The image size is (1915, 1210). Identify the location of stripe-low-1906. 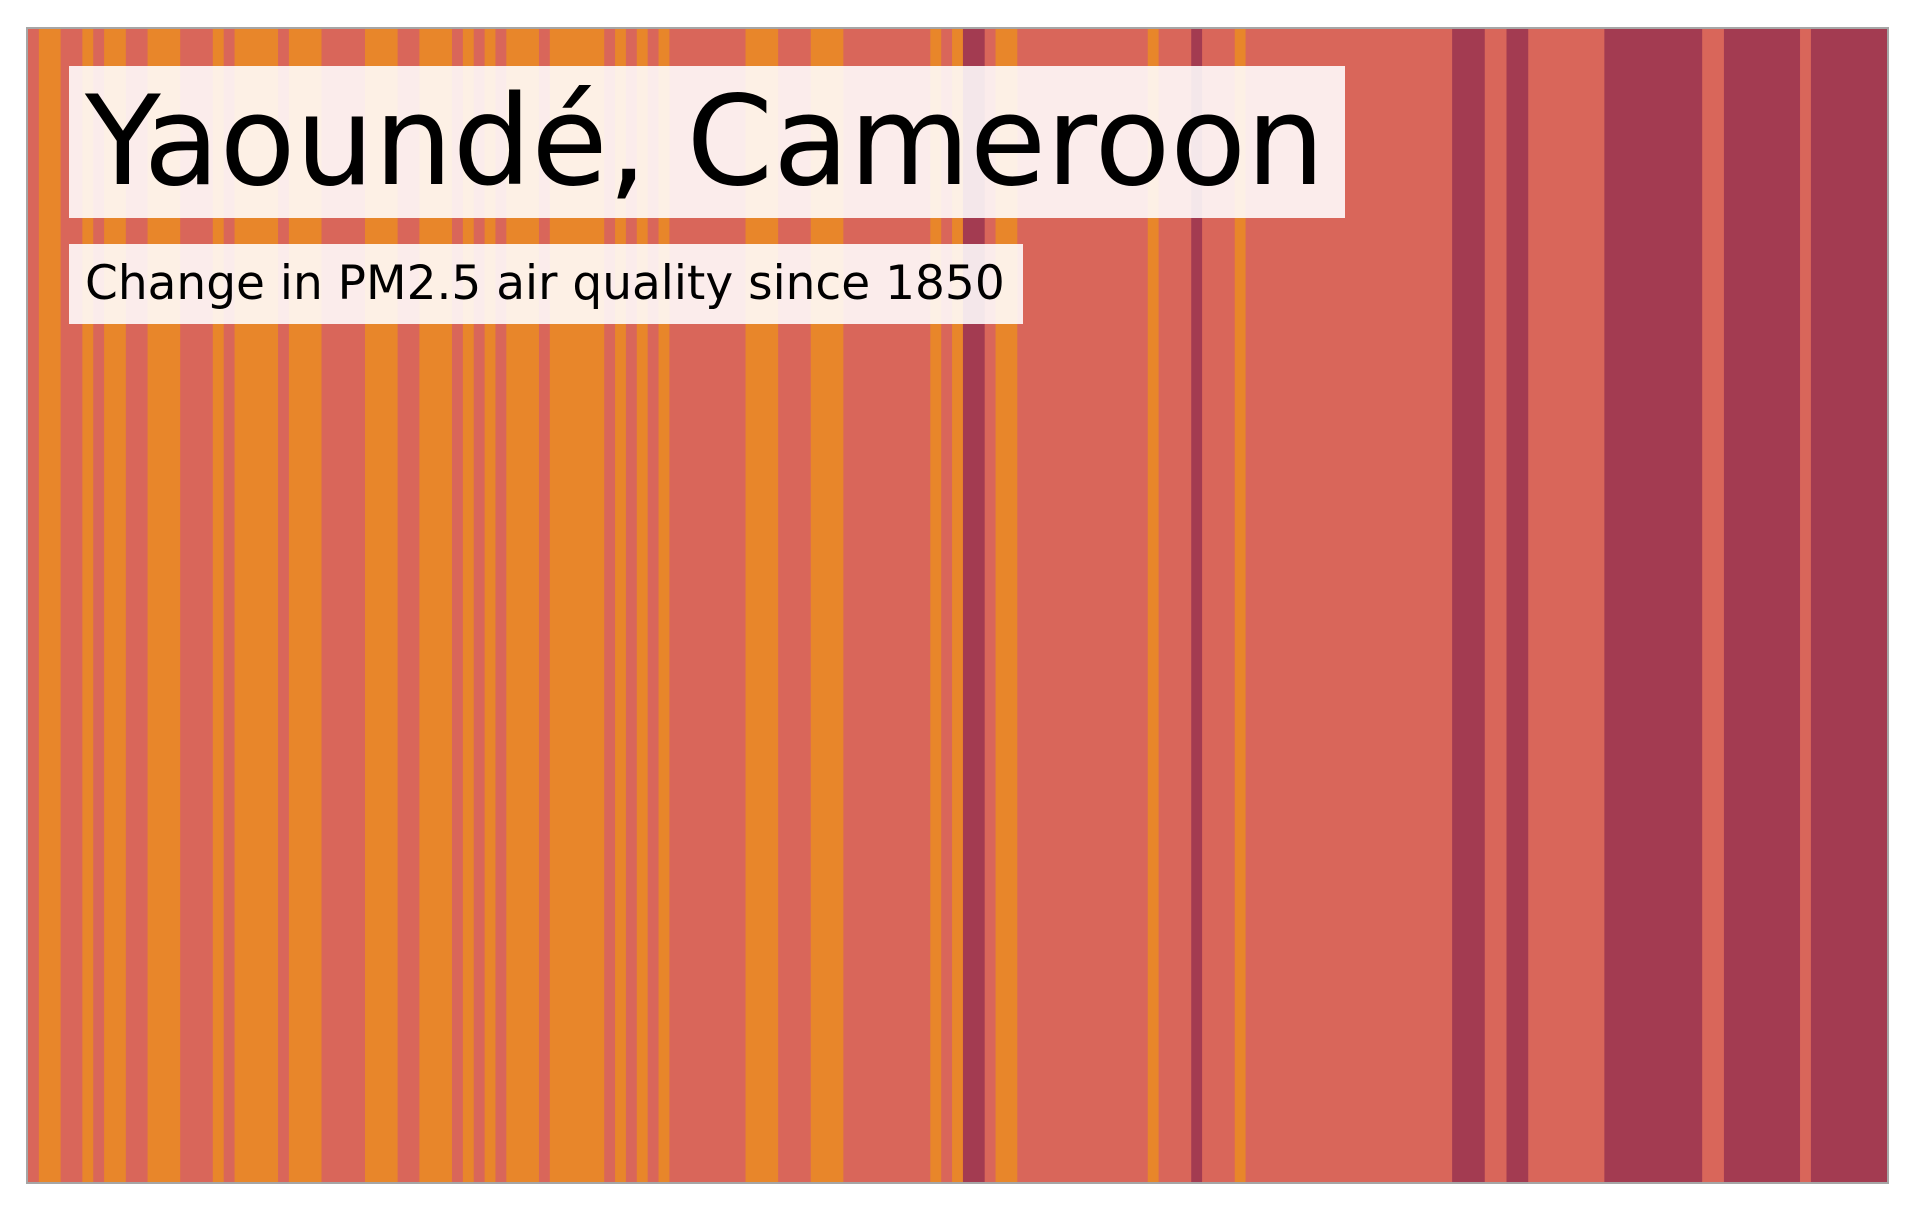
(642, 605).